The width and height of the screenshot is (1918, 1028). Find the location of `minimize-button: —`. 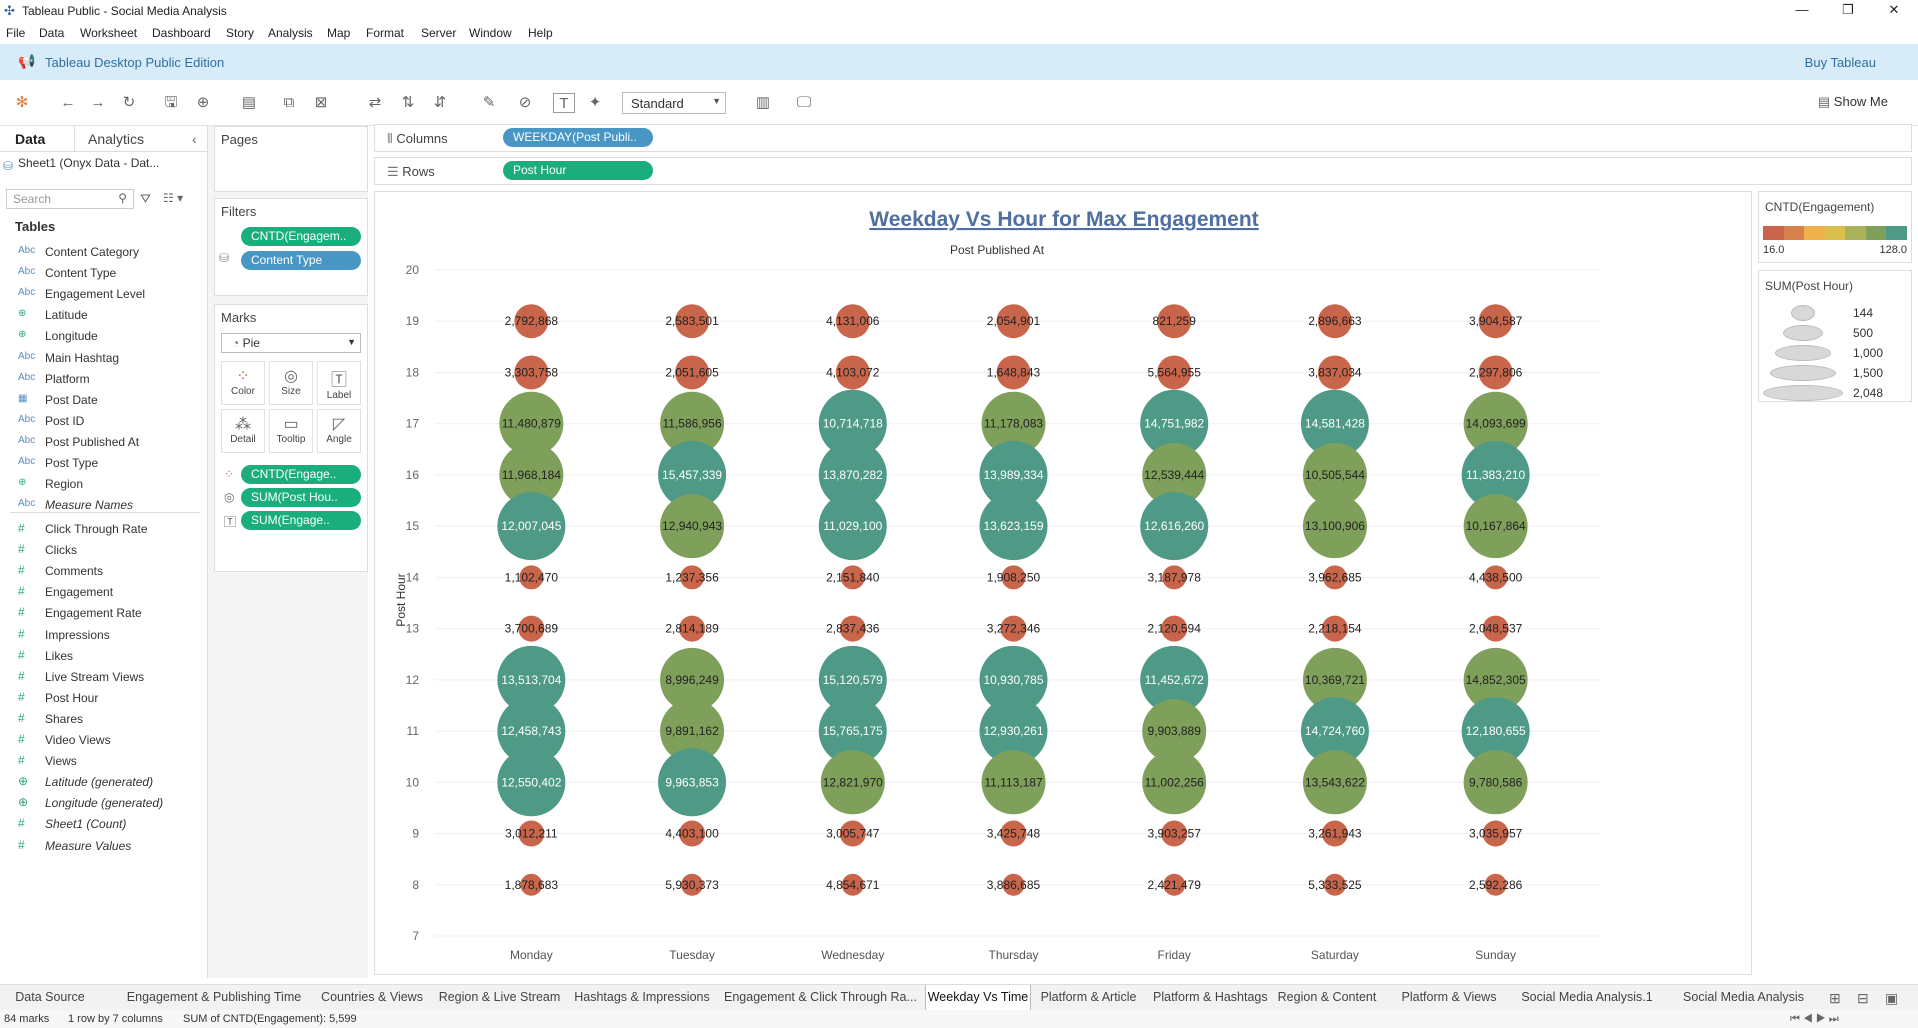

minimize-button: — is located at coordinates (1802, 9).